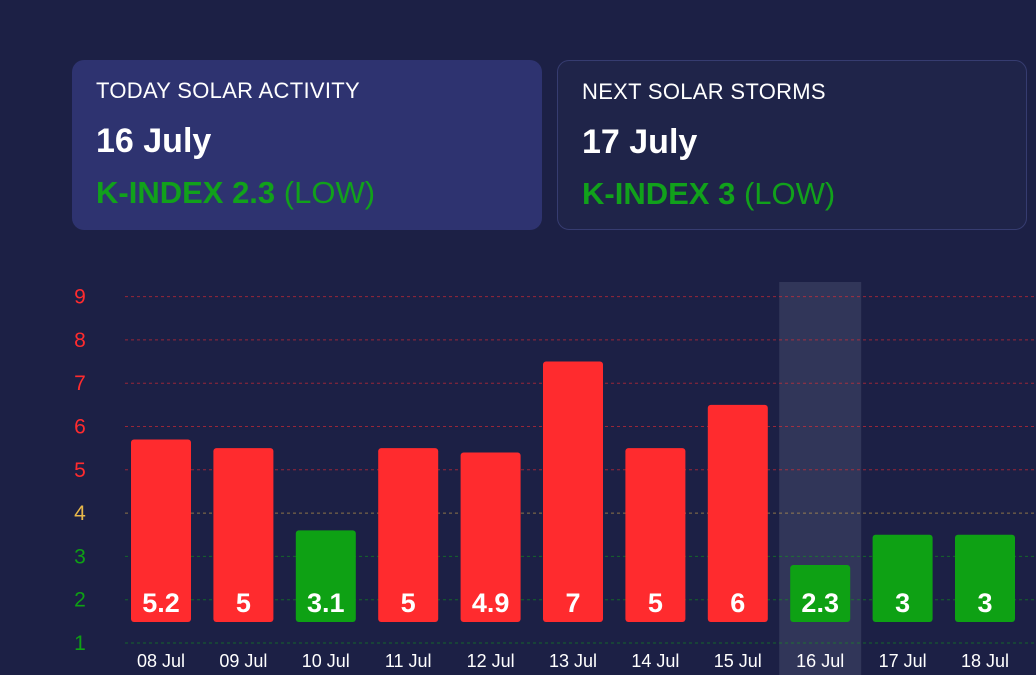 The image size is (1036, 675). Describe the element at coordinates (326, 661) in the screenshot. I see `x-tick-label: 10 Jul` at that location.